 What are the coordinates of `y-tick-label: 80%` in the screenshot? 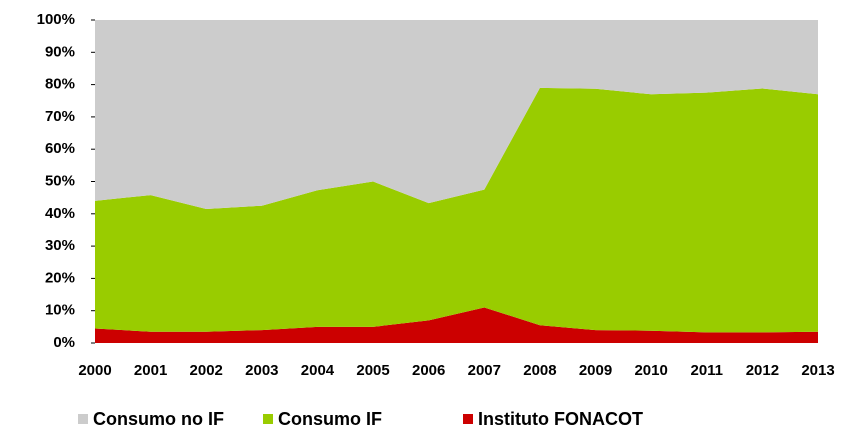 It's located at (60, 84).